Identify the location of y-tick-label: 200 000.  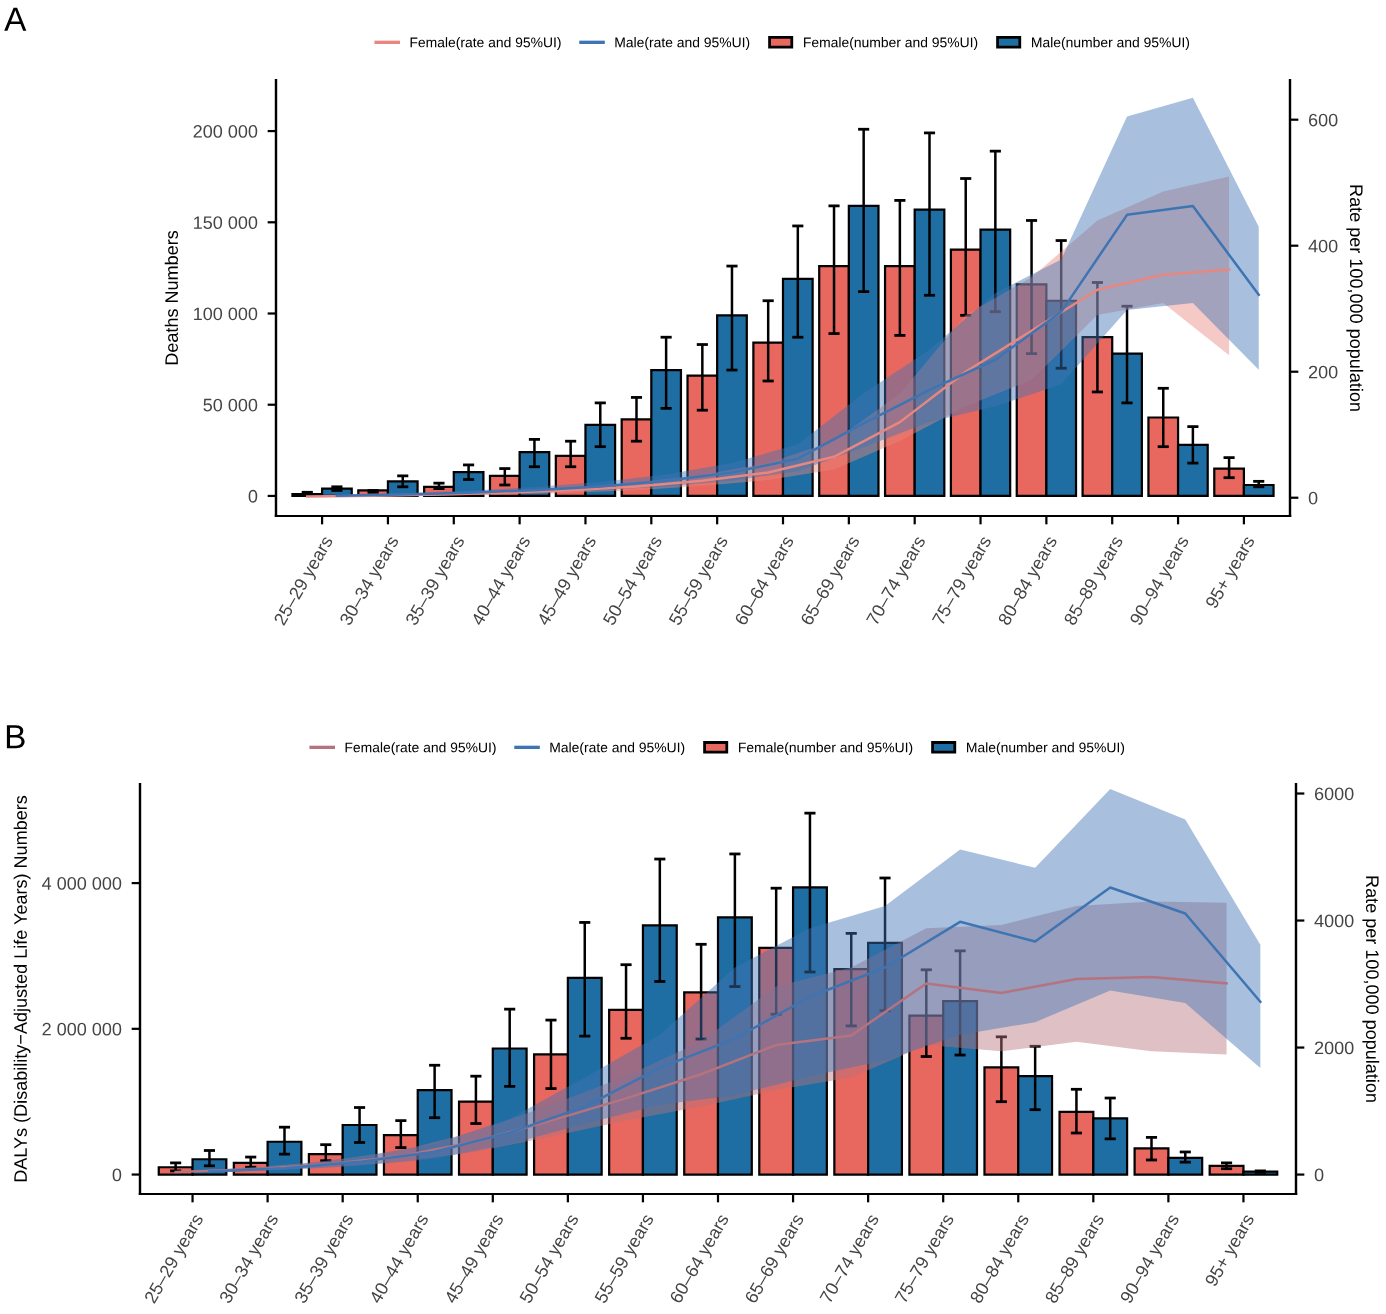
(225, 131).